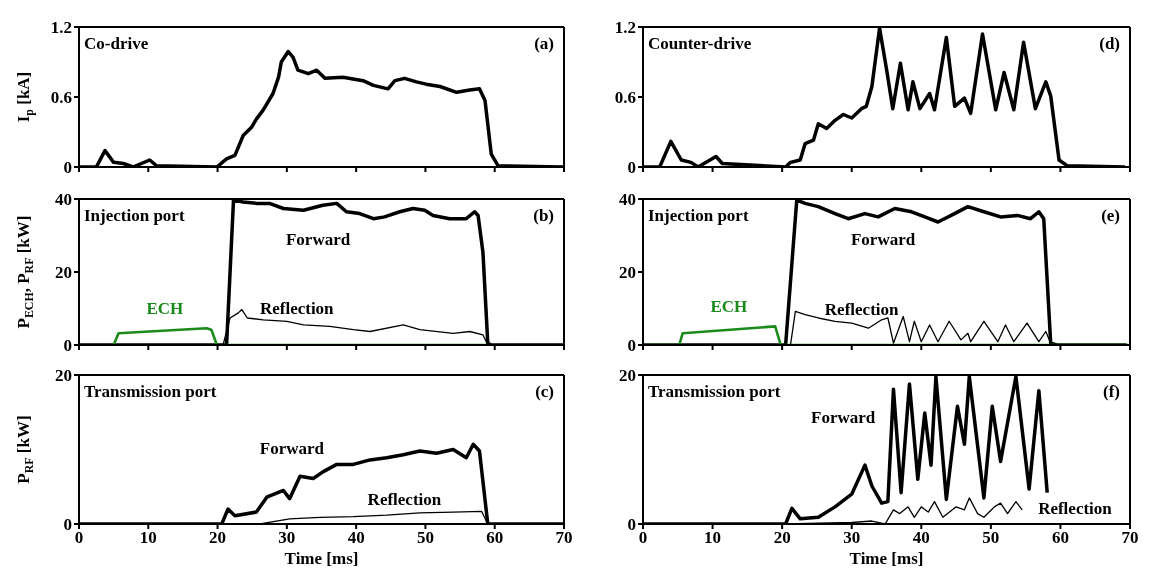  What do you see at coordinates (544, 391) in the screenshot?
I see `annotation: (c)` at bounding box center [544, 391].